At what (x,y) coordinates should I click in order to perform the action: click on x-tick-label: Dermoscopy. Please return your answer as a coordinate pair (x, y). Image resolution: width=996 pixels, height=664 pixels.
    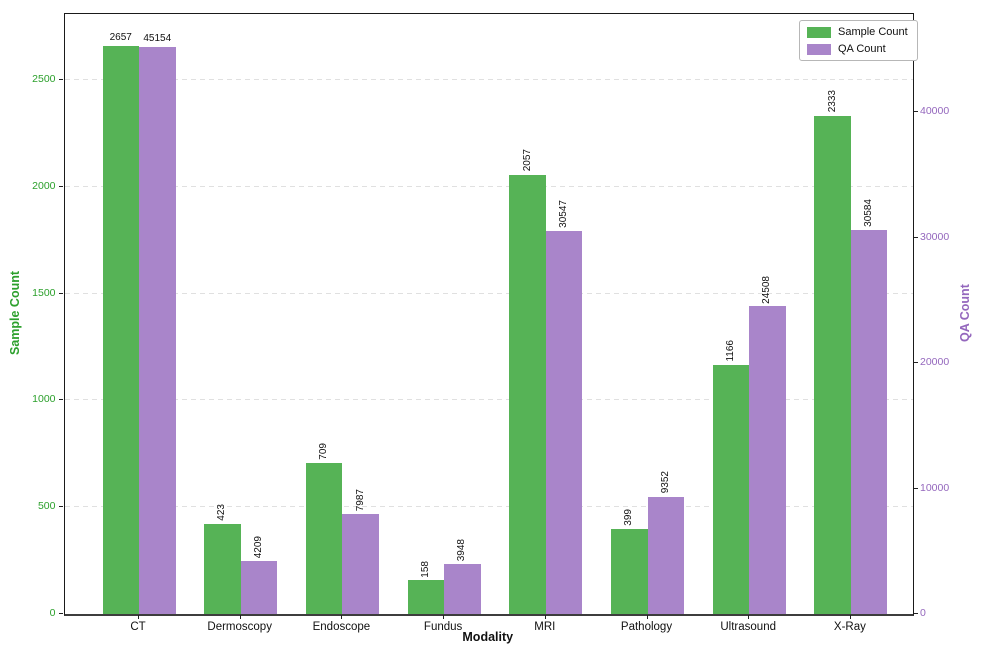
    Looking at the image, I should click on (239, 627).